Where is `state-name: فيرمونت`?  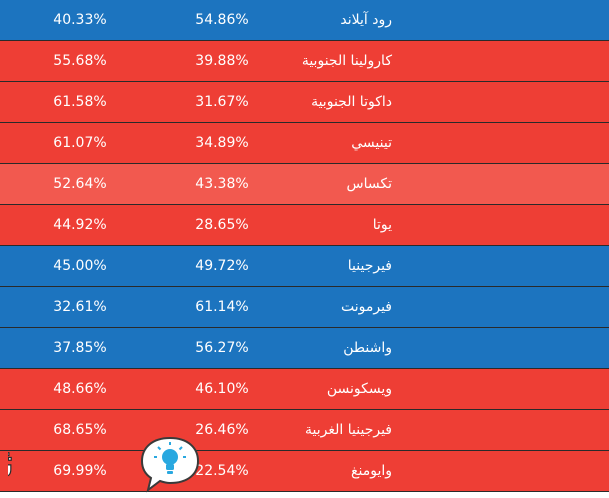
state-name: فيرمونت is located at coordinates (366, 307).